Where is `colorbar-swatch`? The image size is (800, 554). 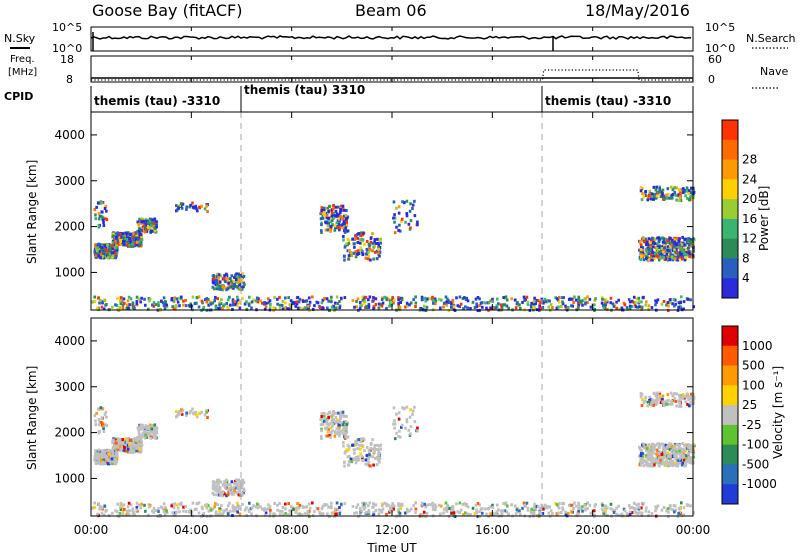
colorbar-swatch is located at coordinates (730, 375).